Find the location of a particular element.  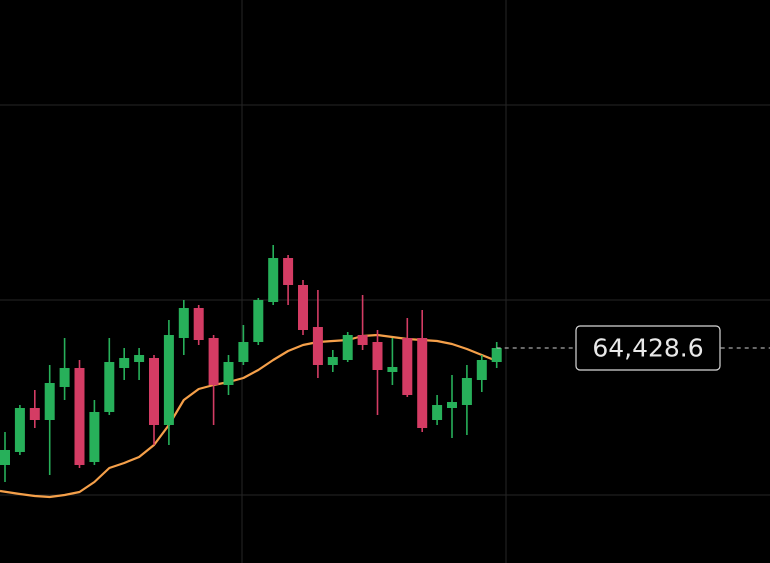

last-price-box is located at coordinates (648, 348).